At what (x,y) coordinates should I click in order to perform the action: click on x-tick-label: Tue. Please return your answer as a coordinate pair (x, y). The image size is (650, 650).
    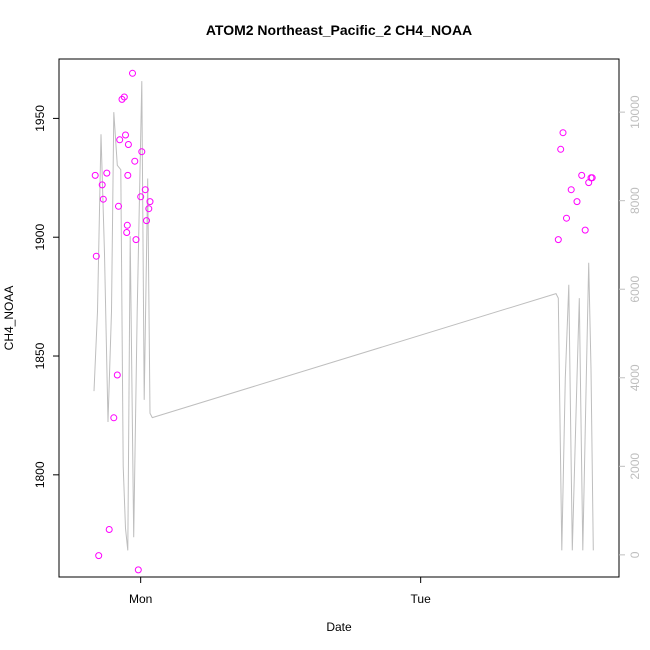
    Looking at the image, I should click on (421, 599).